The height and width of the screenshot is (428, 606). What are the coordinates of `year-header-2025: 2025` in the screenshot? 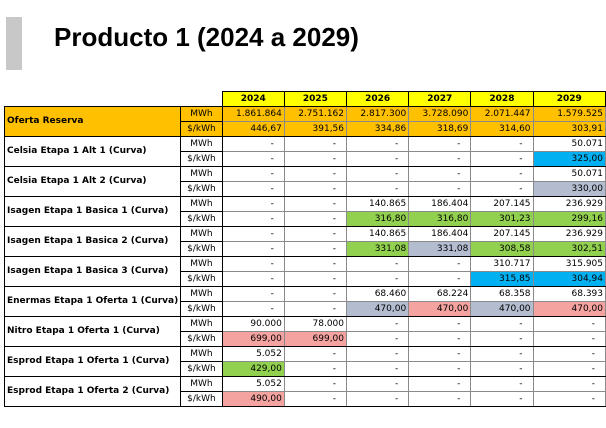 It's located at (315, 99).